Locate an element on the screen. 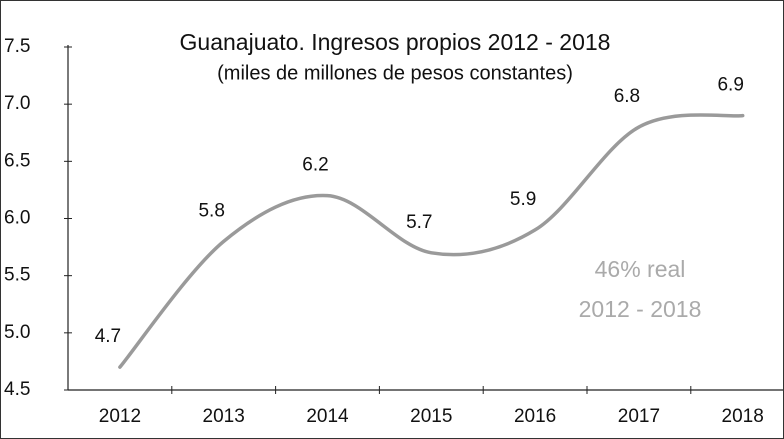 The height and width of the screenshot is (439, 784). y-tick-label: 7.5 is located at coordinates (17, 46).